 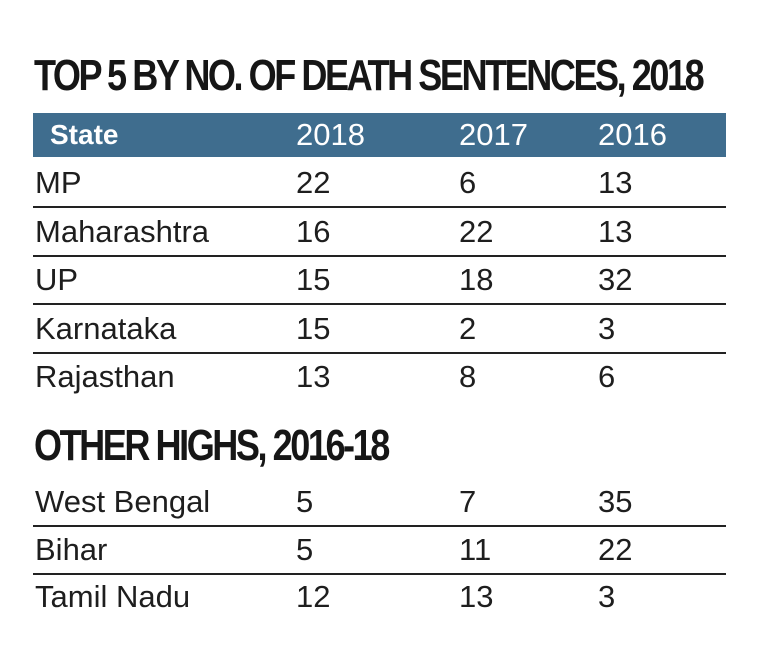 What do you see at coordinates (468, 182) in the screenshot?
I see `value-cell-2017: 6` at bounding box center [468, 182].